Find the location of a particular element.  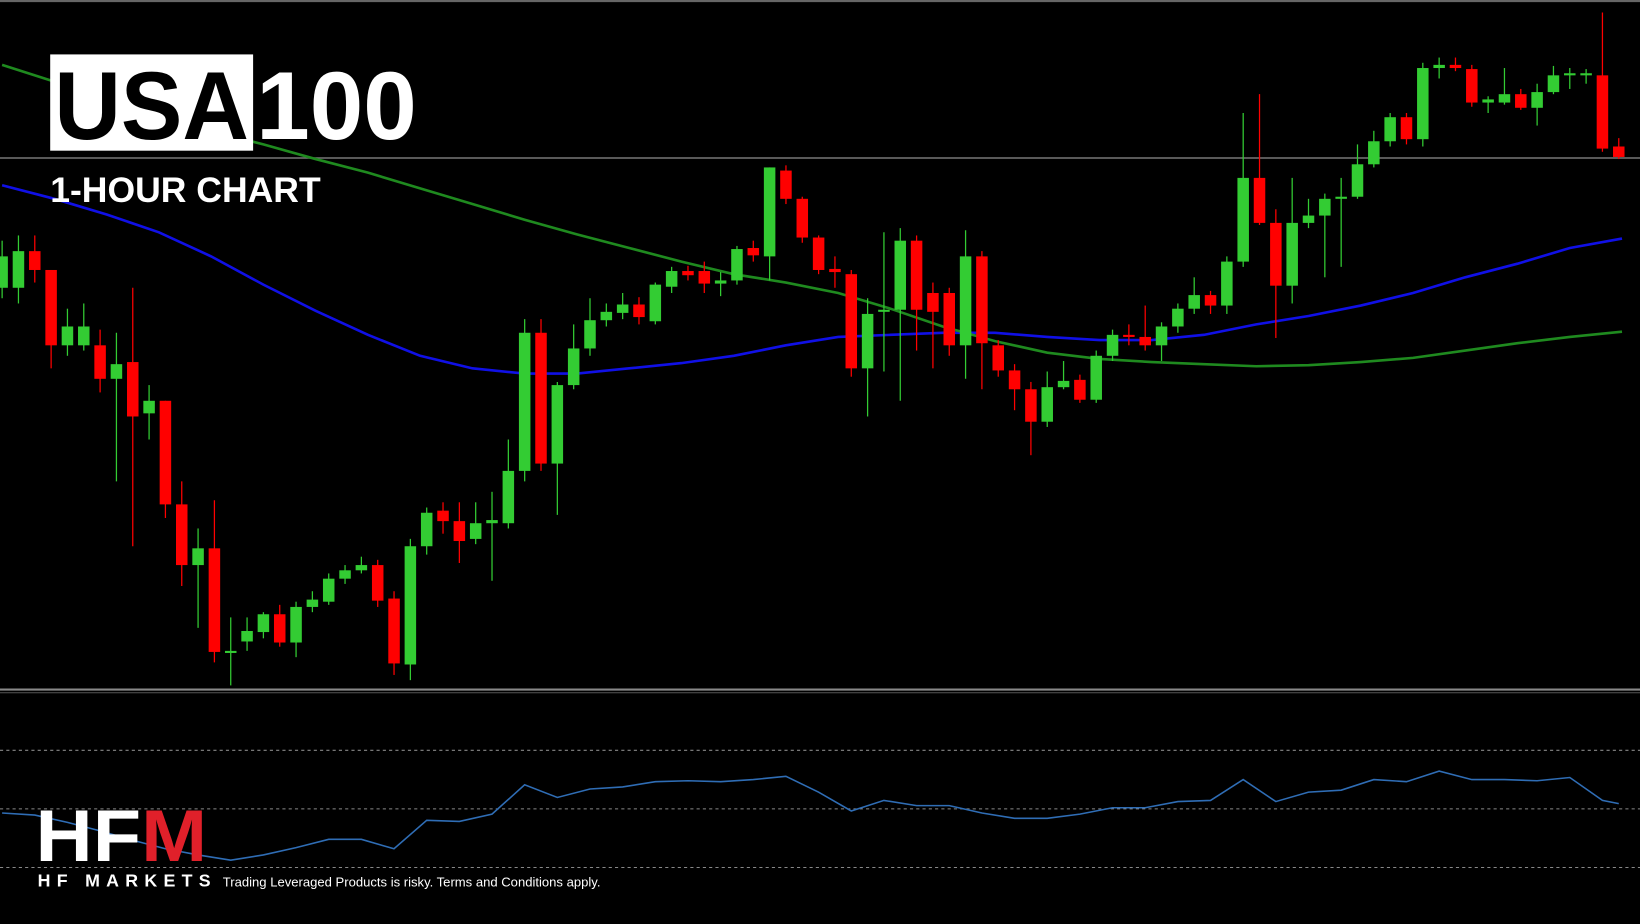

chart-title: USA is located at coordinates (151, 106).